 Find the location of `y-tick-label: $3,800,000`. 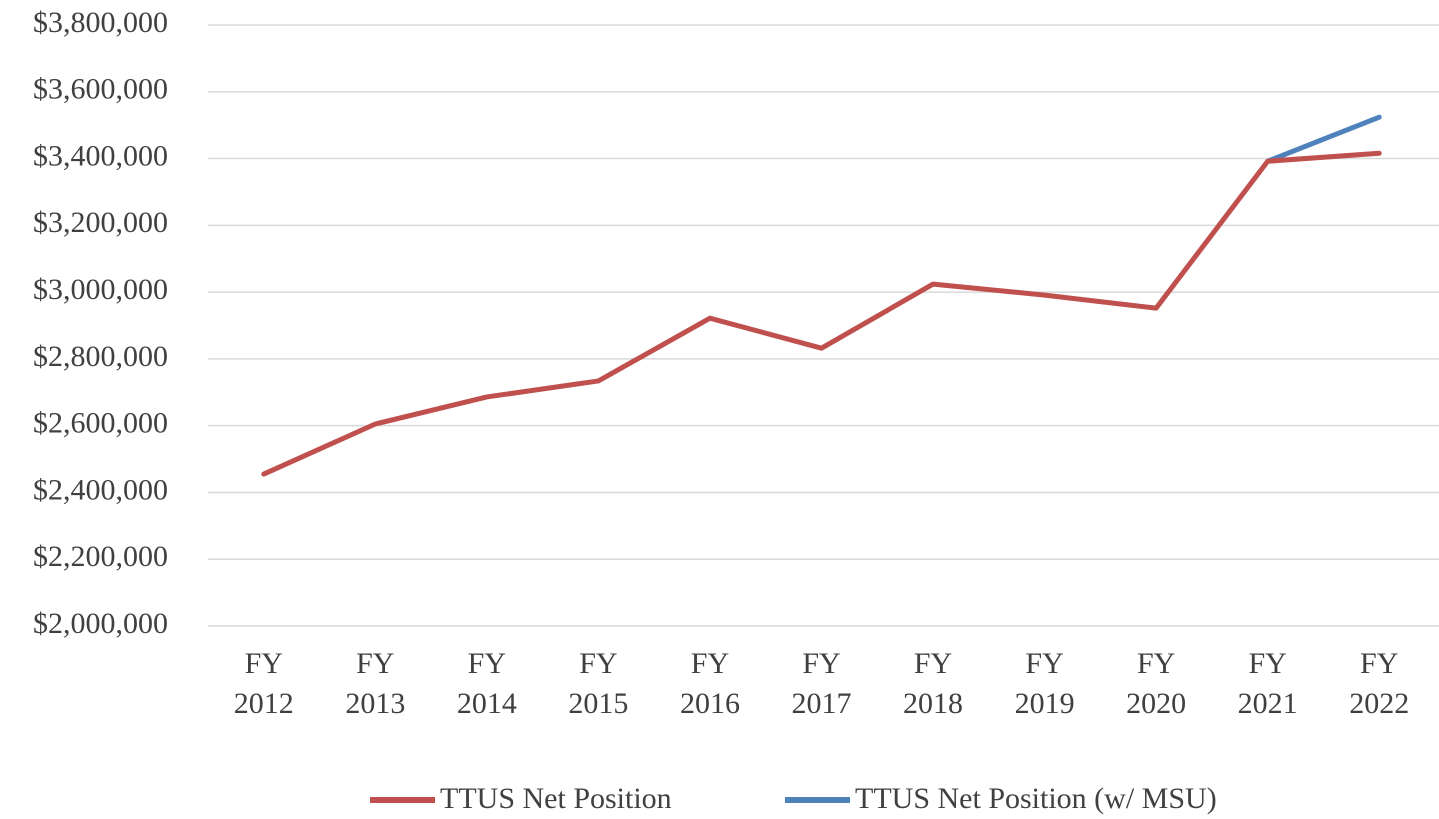

y-tick-label: $3,800,000 is located at coordinates (100, 22).